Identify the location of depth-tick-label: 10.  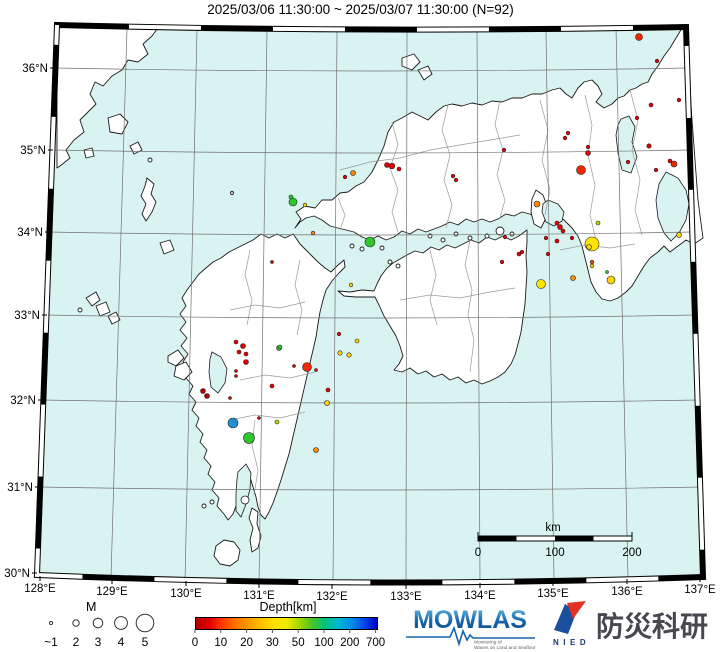
(220, 643).